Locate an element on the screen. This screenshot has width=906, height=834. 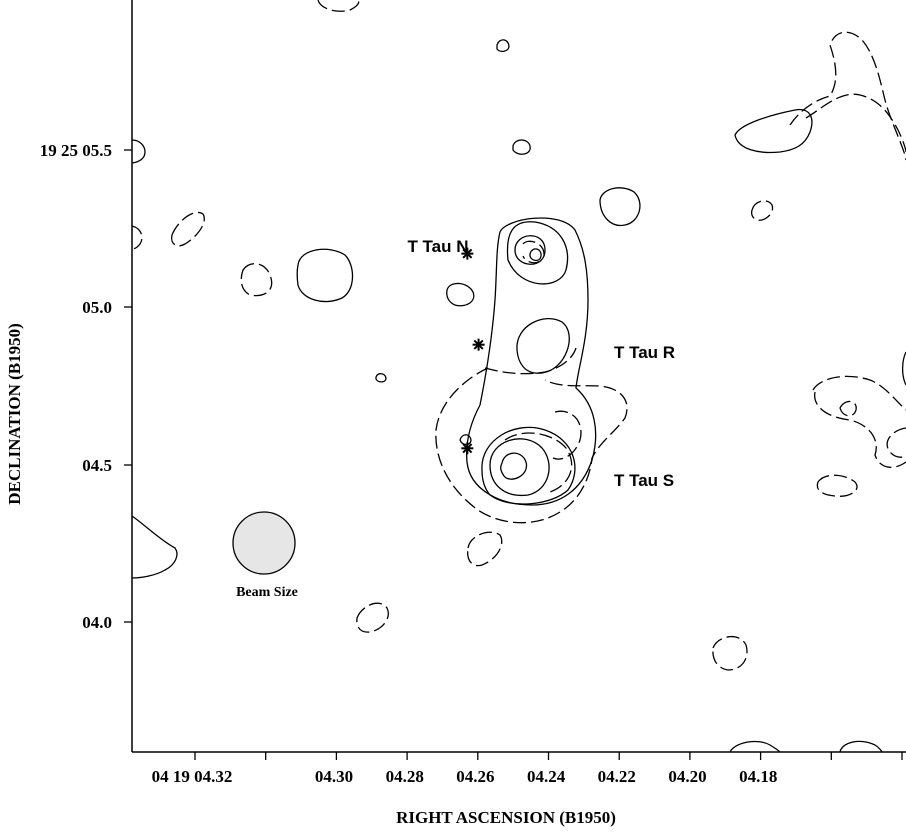
contour-upper-right-dashed is located at coordinates (847, 96).